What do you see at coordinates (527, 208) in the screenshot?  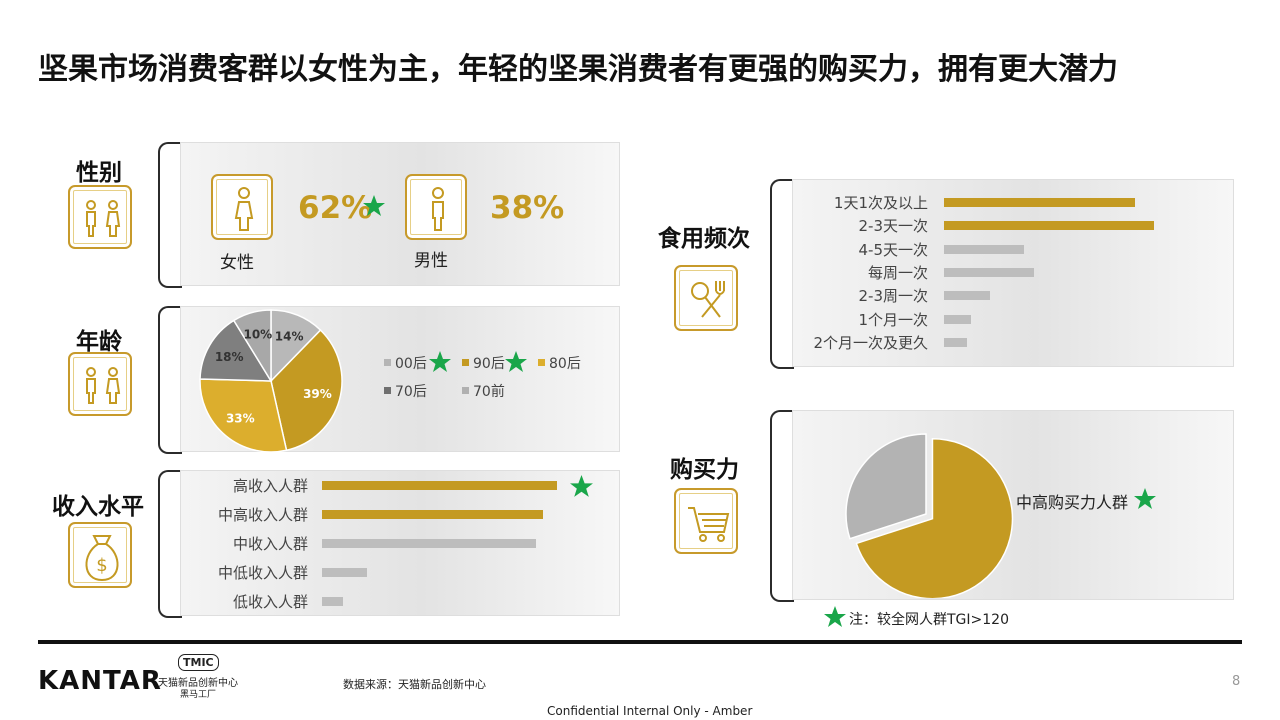 I see `male-percentage: 38%` at bounding box center [527, 208].